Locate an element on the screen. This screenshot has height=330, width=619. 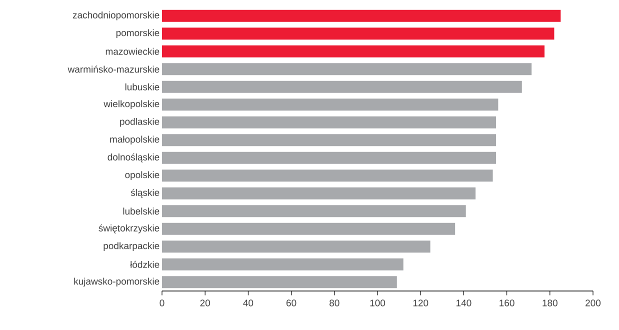
x-tick-label: 200 is located at coordinates (593, 303).